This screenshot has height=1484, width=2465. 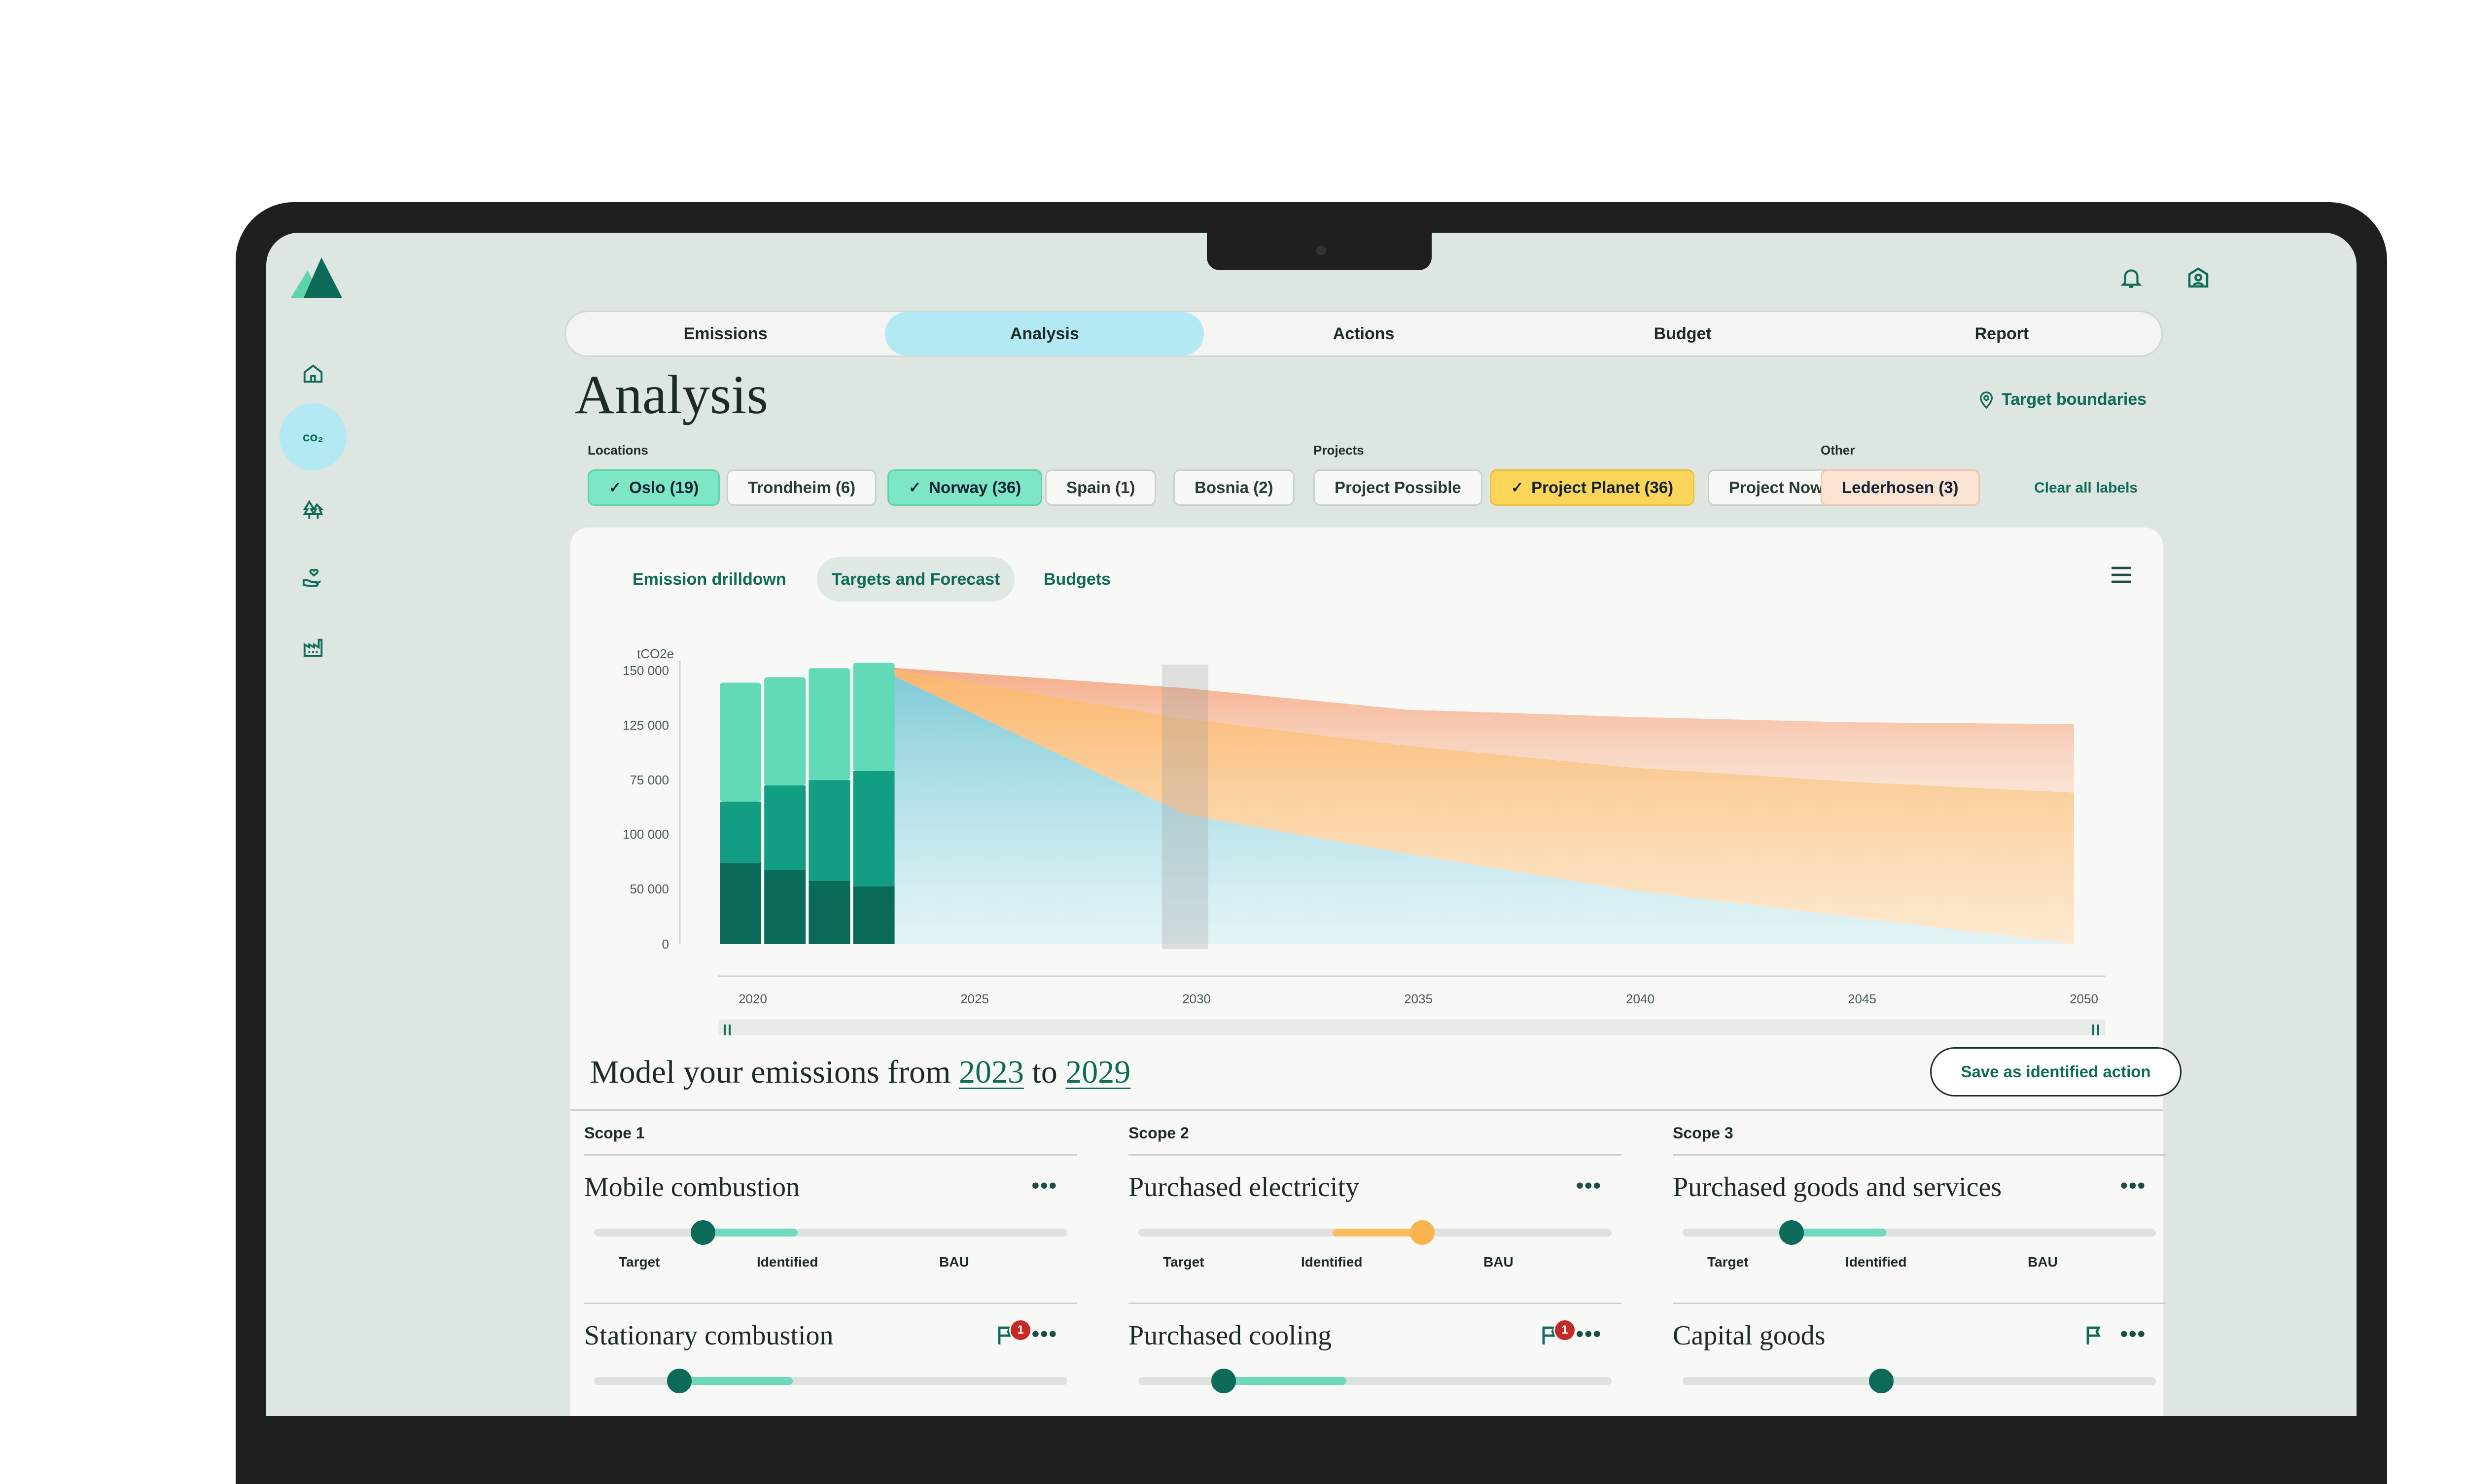 I want to click on target-boundaries-link: Target boundaries, so click(x=2062, y=399).